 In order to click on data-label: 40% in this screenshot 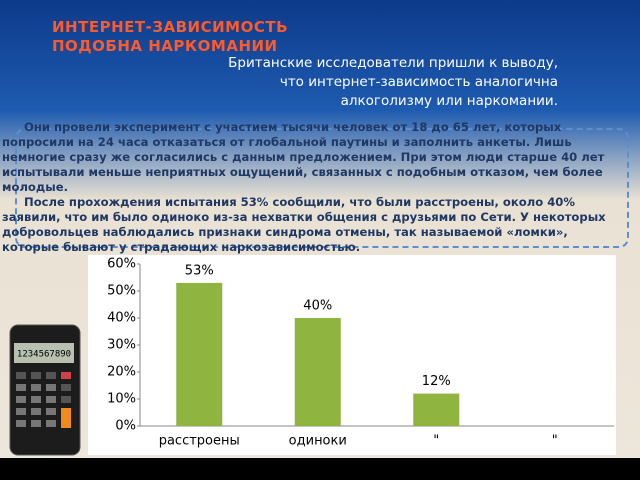, I will do `click(317, 306)`.